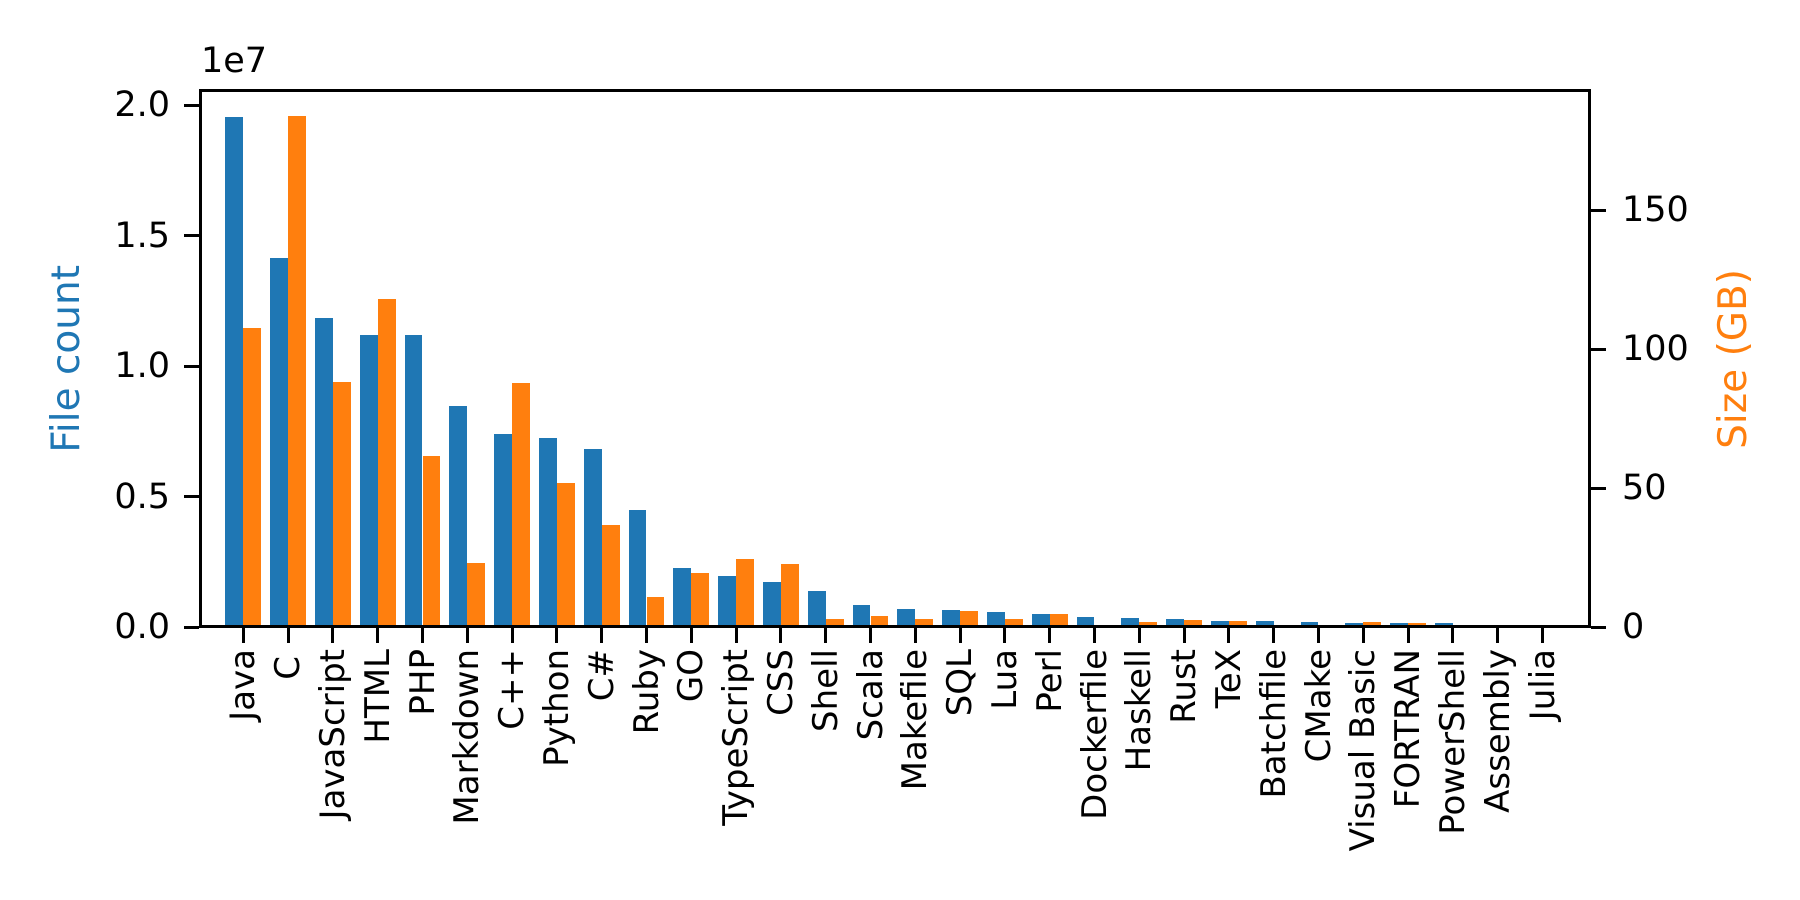 The image size is (1800, 900). I want to click on x-tick-label-visual-basic: Visual Basic, so click(1363, 754).